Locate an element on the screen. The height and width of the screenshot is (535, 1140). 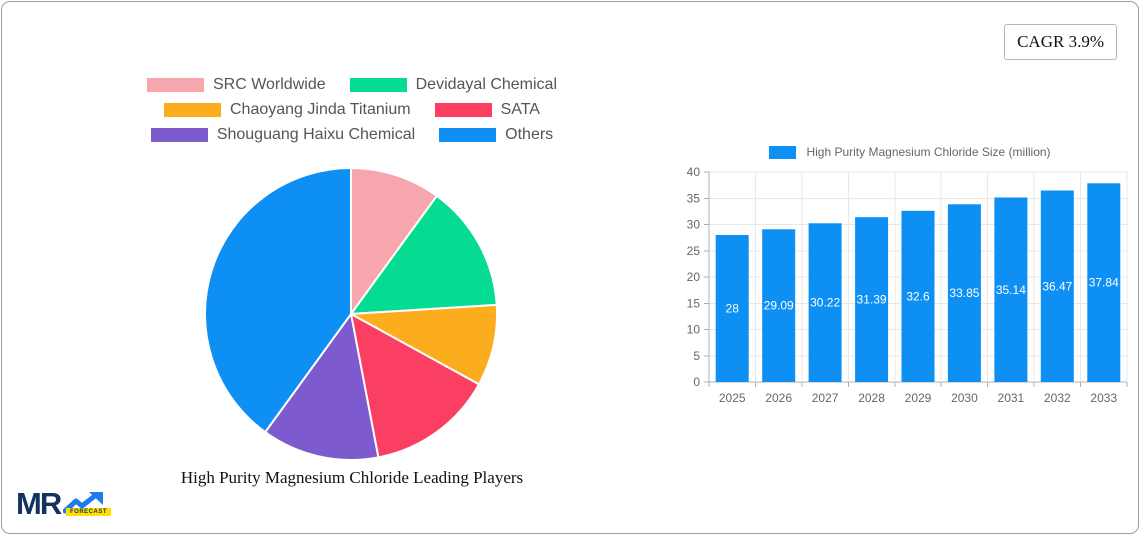
x-axis-label: 2033 is located at coordinates (1103, 398).